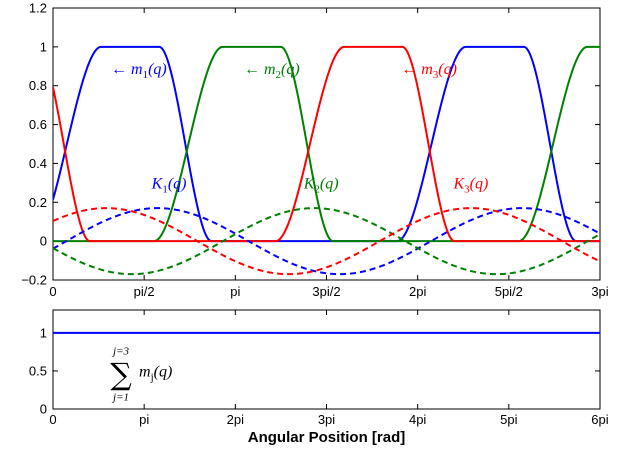 The height and width of the screenshot is (451, 621). What do you see at coordinates (599, 419) in the screenshot?
I see `bottom-x-tick-label: 6pi` at bounding box center [599, 419].